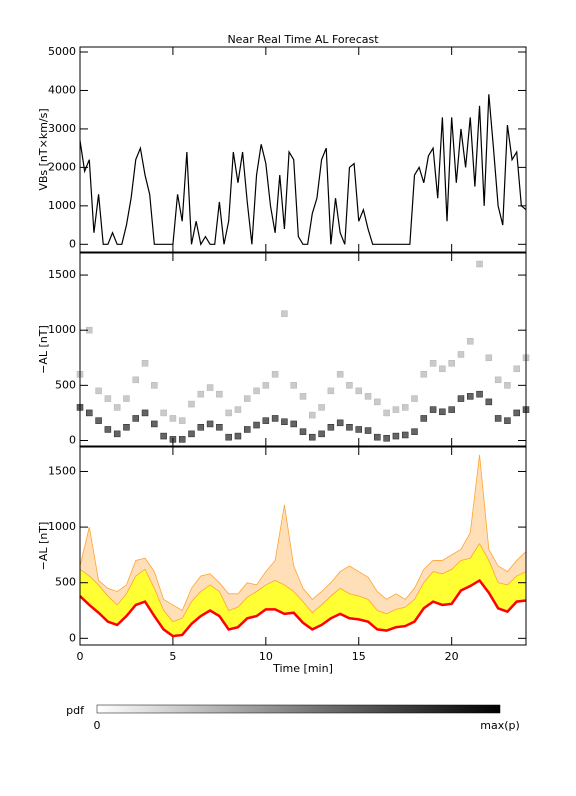  Describe the element at coordinates (62, 470) in the screenshot. I see `y-tick-label: 1500` at that location.